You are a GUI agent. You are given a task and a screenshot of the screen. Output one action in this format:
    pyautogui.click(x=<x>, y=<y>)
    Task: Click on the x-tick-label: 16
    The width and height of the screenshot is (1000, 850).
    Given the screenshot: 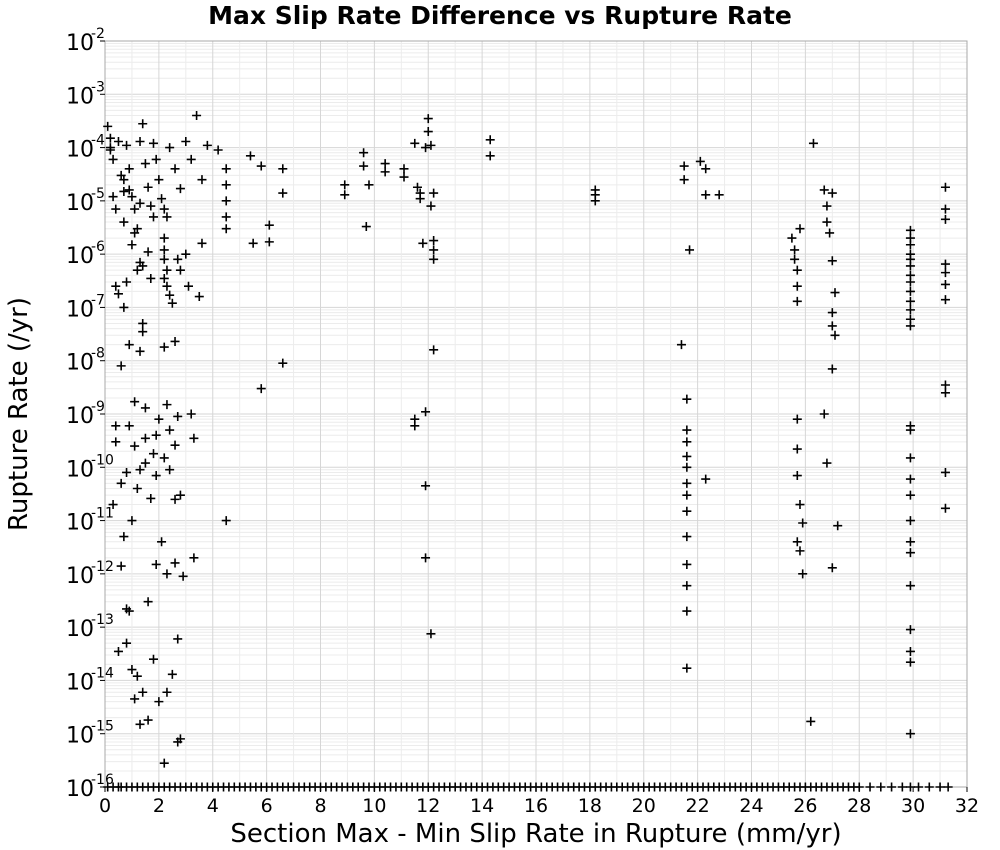 What is the action you would take?
    pyautogui.click(x=536, y=806)
    